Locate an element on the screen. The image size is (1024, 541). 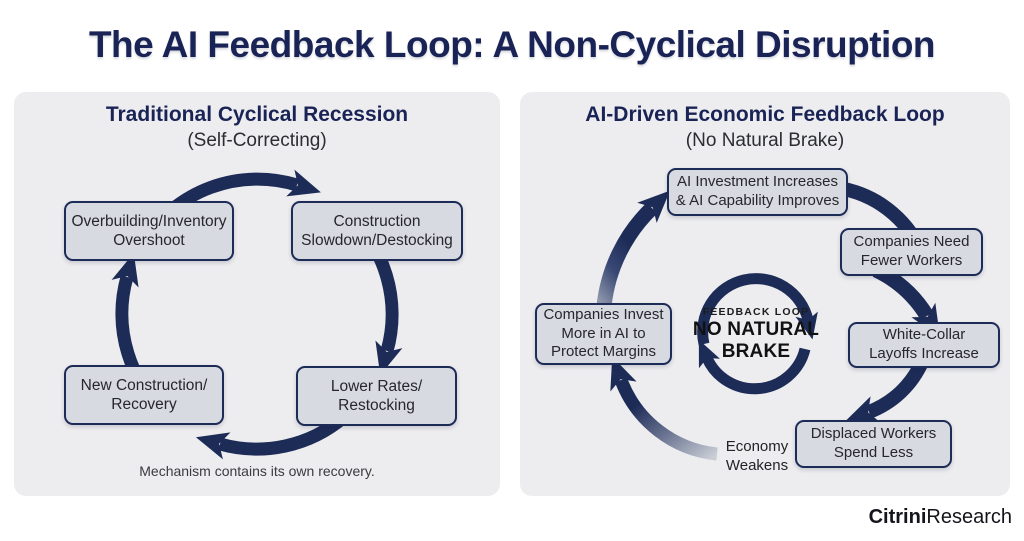
node-construction-slowdown: Construction Slowdown/Destocking is located at coordinates (377, 231).